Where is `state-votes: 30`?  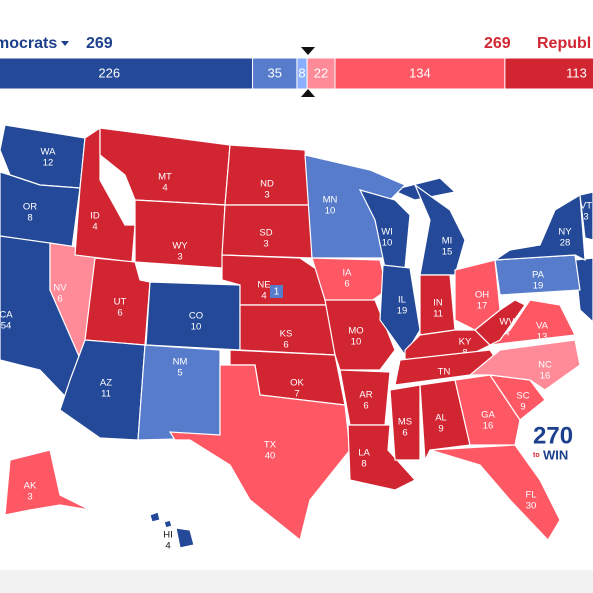
state-votes: 30 is located at coordinates (531, 506).